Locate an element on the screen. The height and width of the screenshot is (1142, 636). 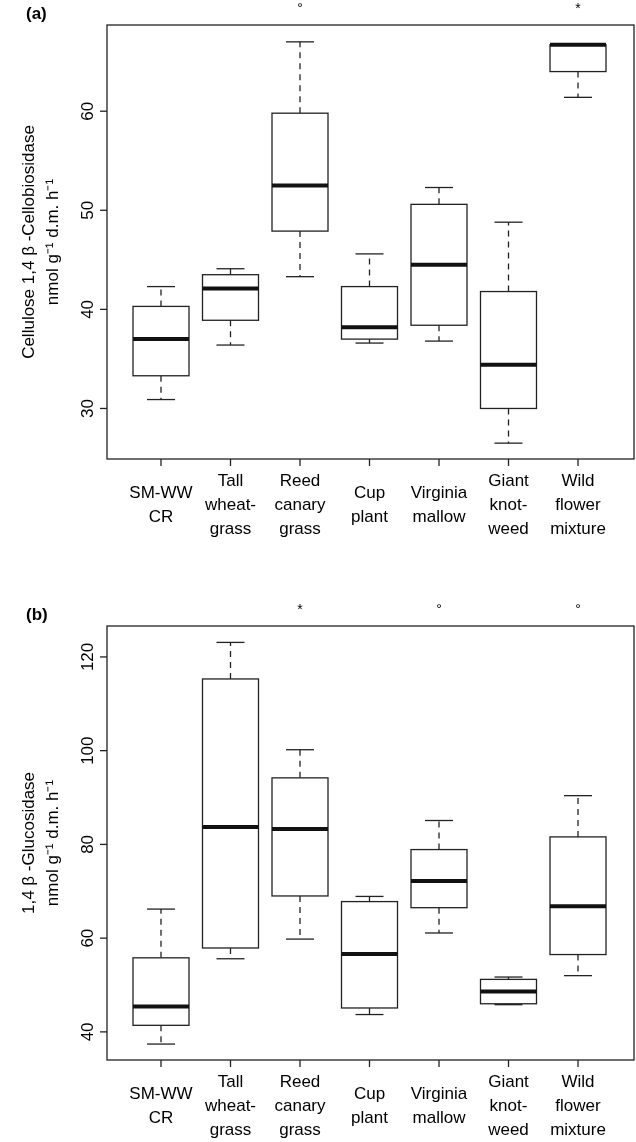
y-tick-label: 30 is located at coordinates (87, 408).